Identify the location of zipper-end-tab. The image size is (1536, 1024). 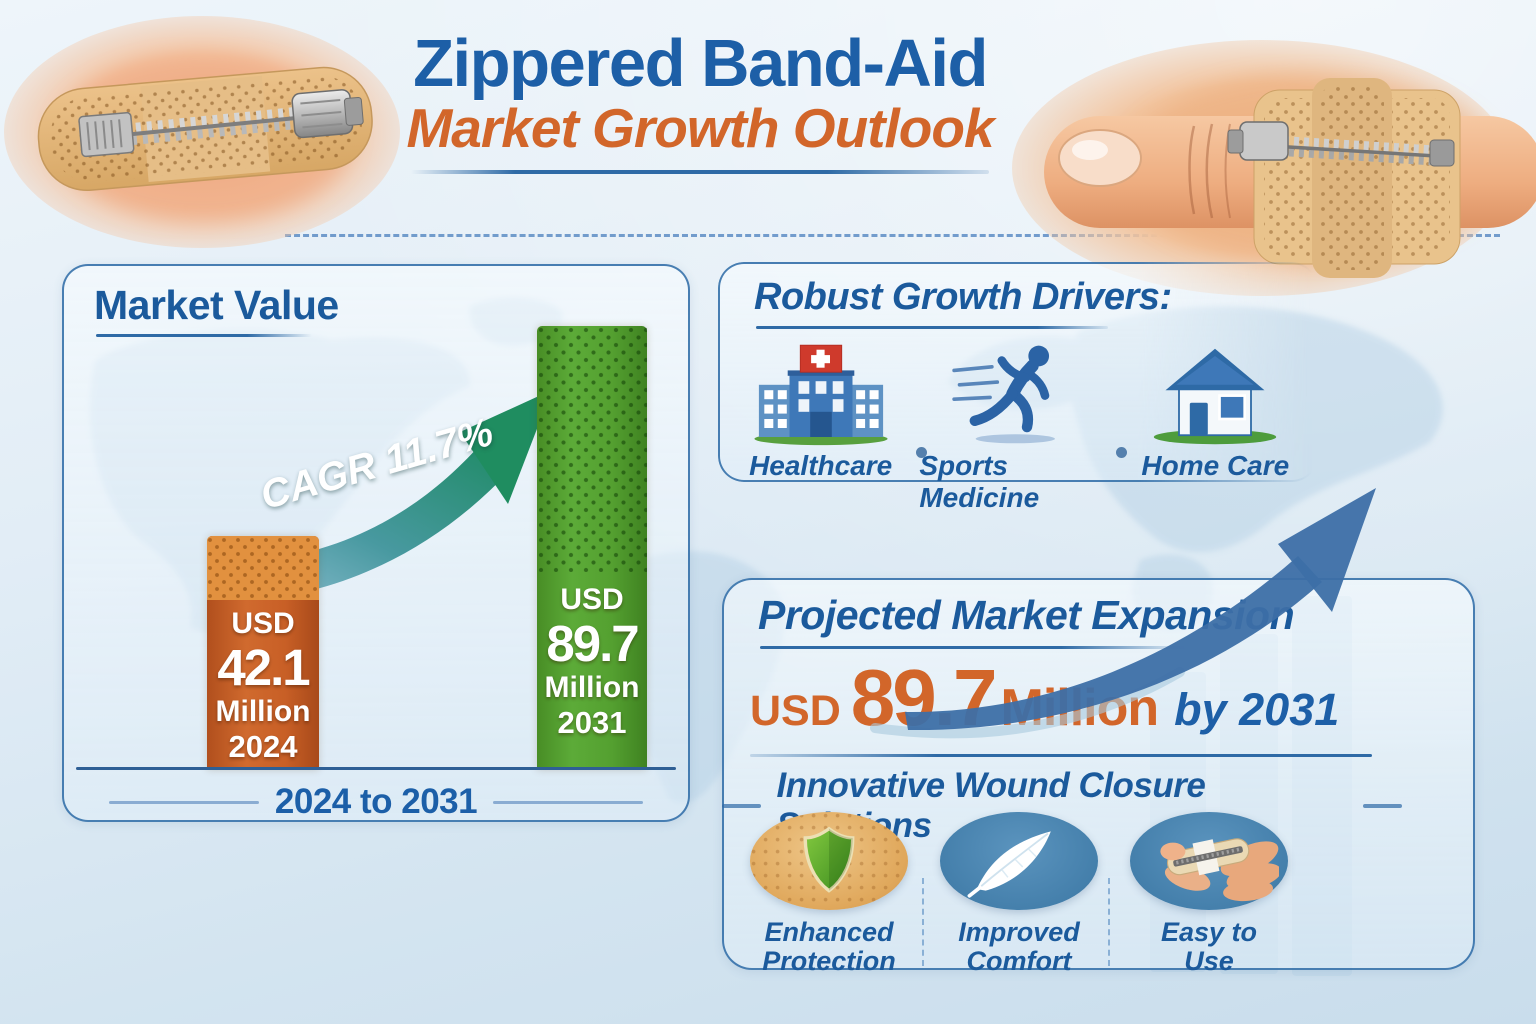
(106, 134).